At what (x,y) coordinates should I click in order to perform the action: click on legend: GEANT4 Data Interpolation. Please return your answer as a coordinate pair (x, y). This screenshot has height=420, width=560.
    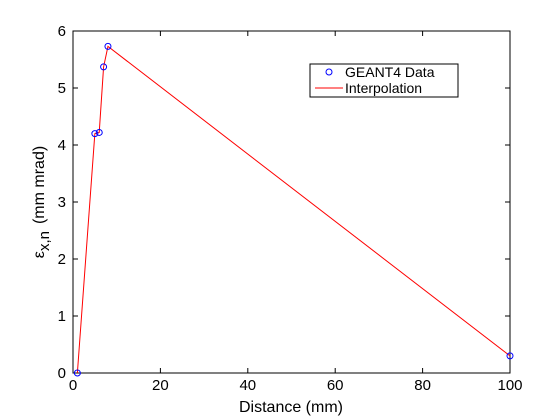
    Looking at the image, I should click on (384, 80).